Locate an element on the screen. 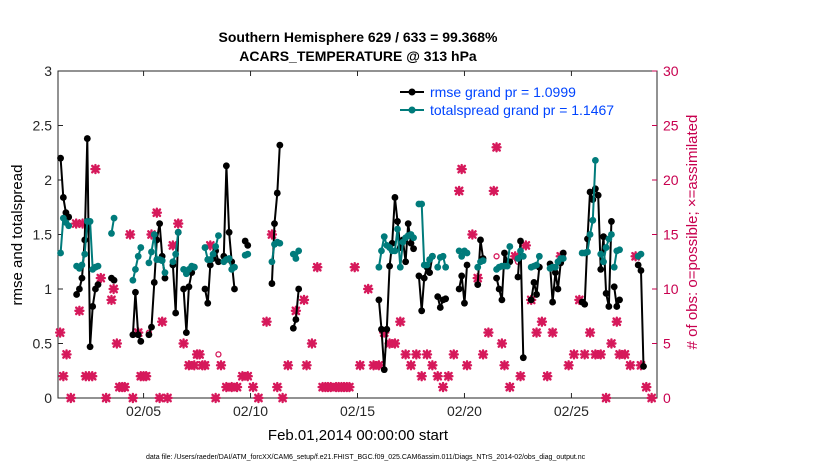  y-tick-label-right: 5 is located at coordinates (667, 344).